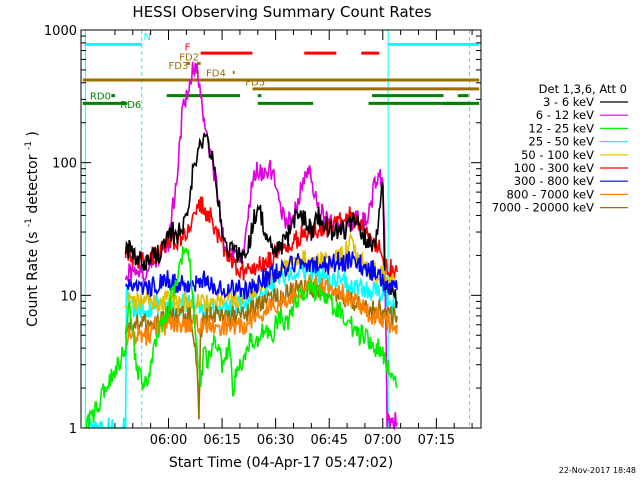 Image resolution: width=640 pixels, height=480 pixels. Describe the element at coordinates (328, 440) in the screenshot. I see `x-tick-label: 06:45` at that location.